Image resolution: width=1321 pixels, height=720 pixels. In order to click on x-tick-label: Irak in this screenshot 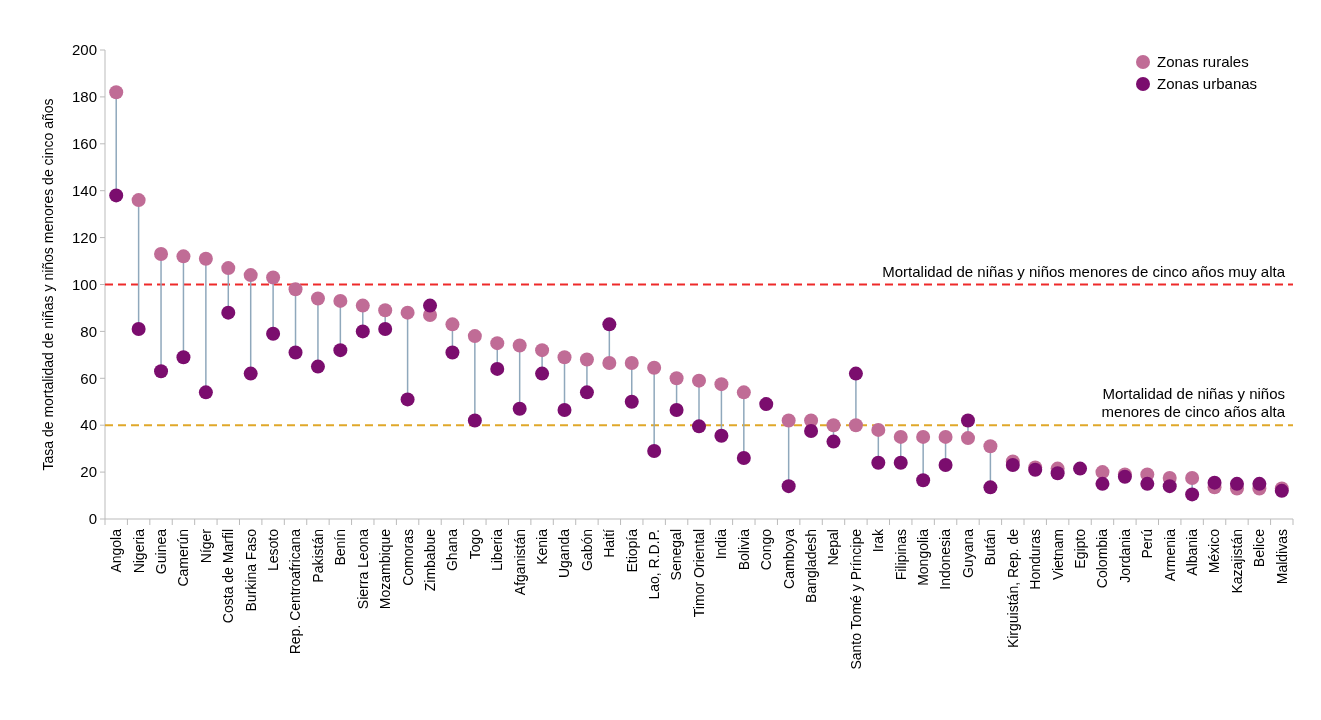, I will do `click(878, 540)`.